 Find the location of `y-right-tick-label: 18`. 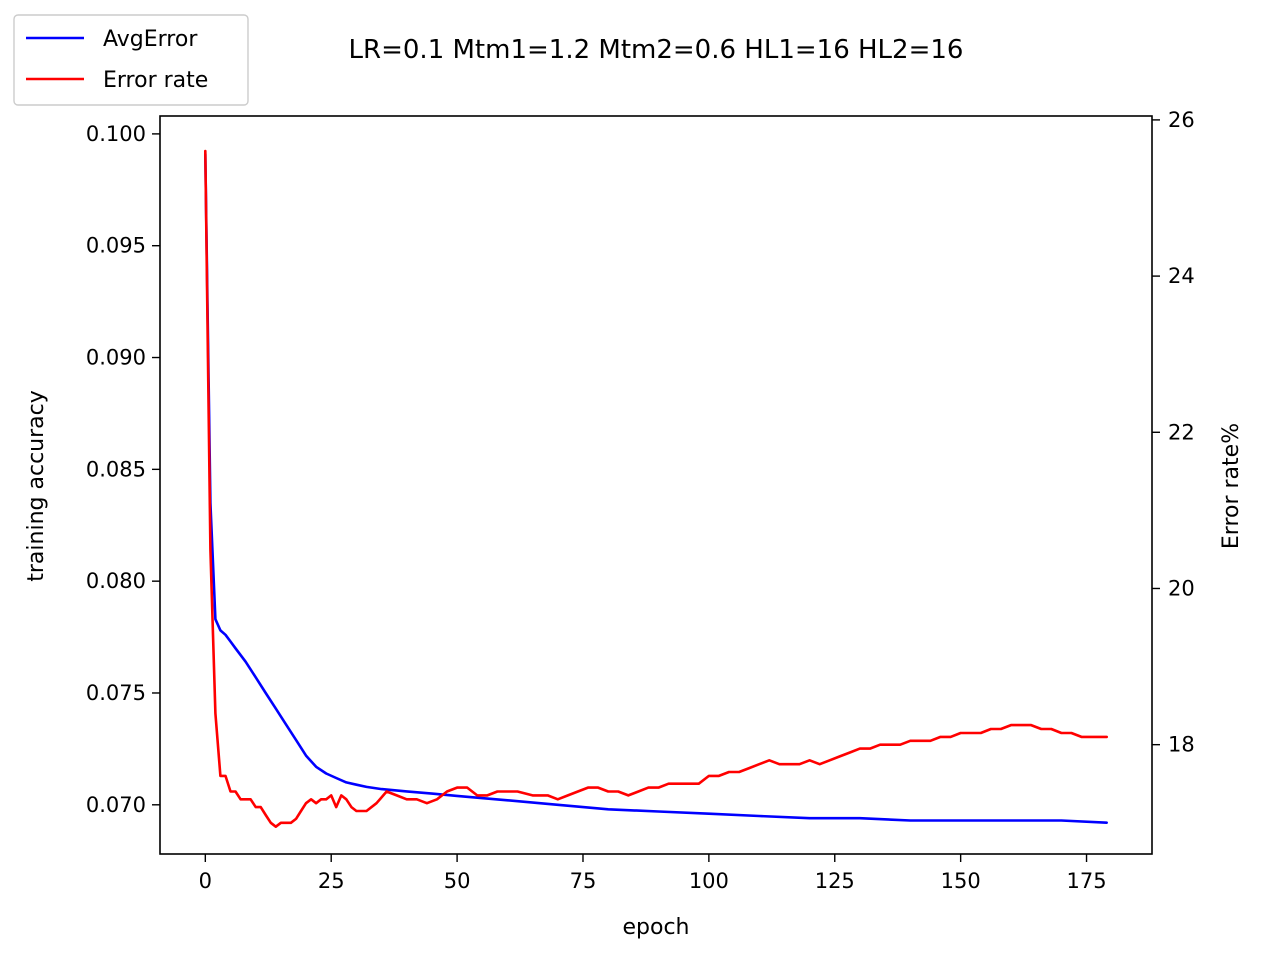

y-right-tick-label: 18 is located at coordinates (1181, 745).